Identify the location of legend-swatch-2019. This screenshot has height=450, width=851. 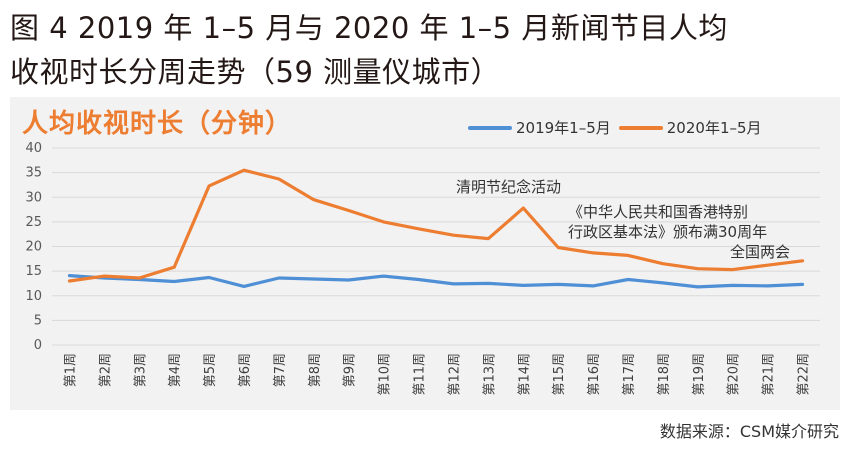
(490, 127).